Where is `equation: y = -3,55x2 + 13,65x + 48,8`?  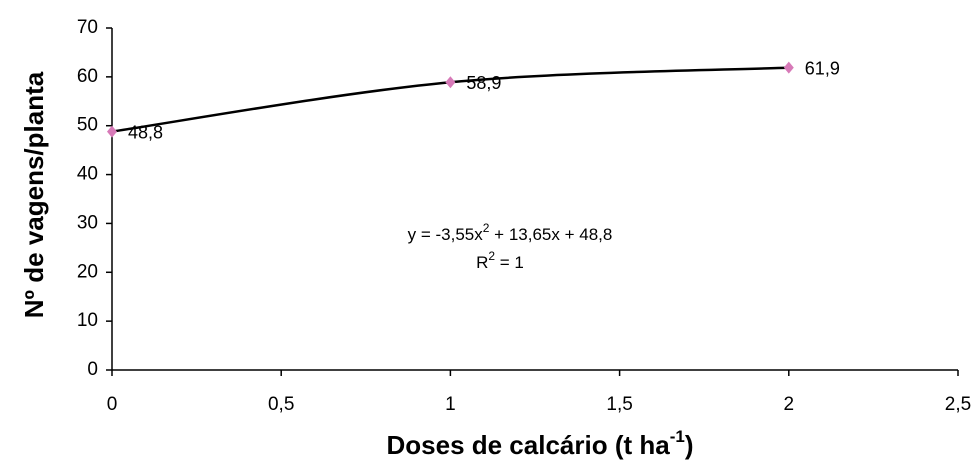 equation: y = -3,55x2 + 13,65x + 48,8 is located at coordinates (510, 232).